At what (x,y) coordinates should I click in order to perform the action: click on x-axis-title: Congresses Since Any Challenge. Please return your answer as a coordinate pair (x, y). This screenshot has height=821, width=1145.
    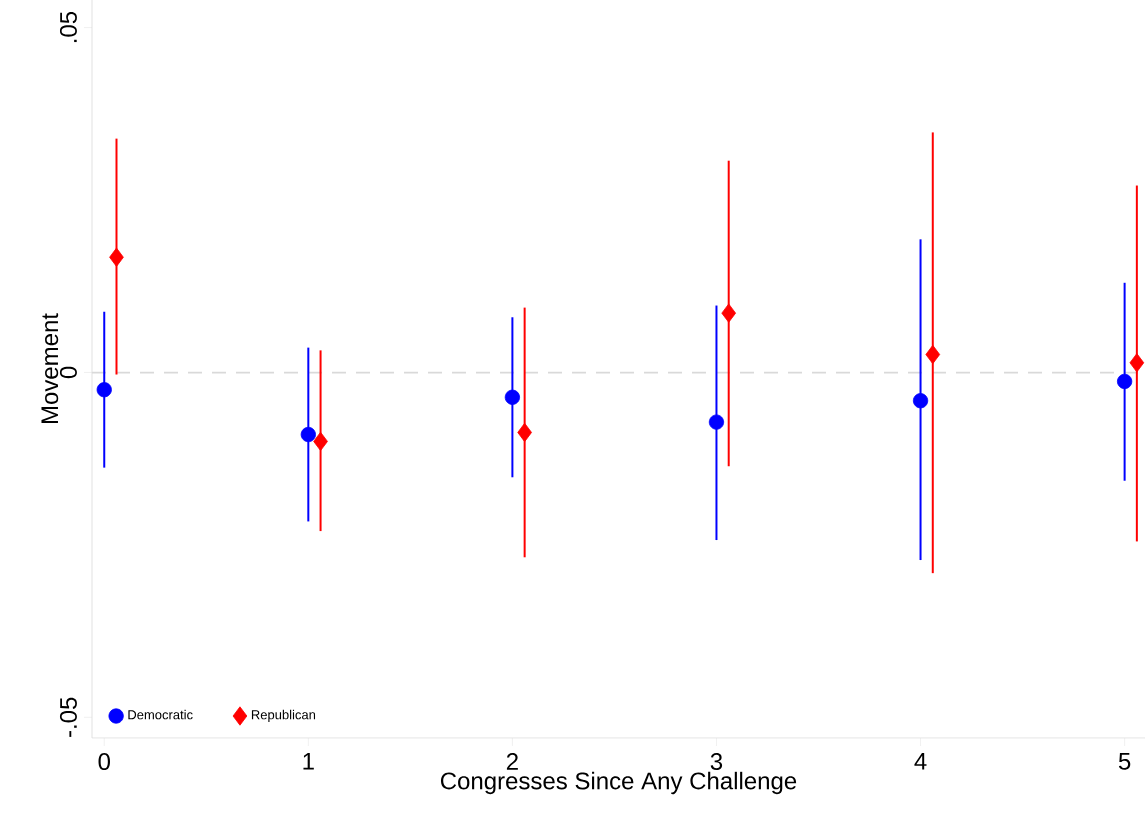
    Looking at the image, I should click on (618, 783).